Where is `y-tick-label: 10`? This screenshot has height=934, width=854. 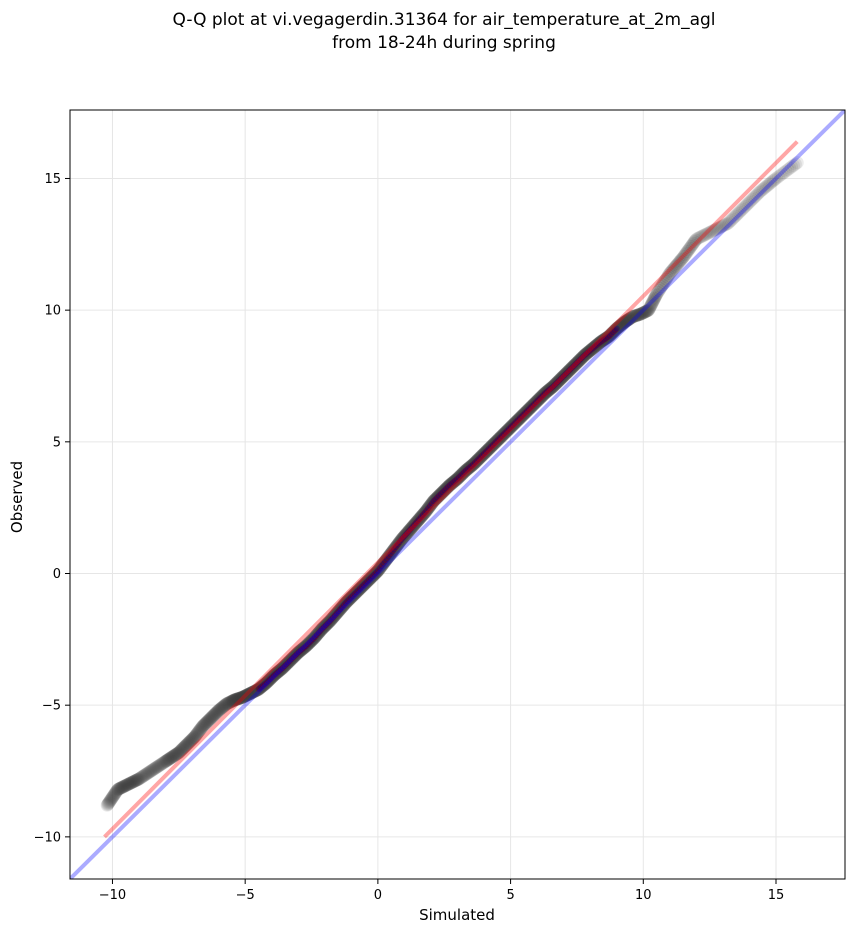
y-tick-label: 10 is located at coordinates (52, 311).